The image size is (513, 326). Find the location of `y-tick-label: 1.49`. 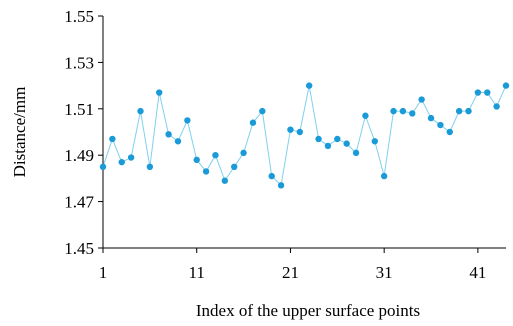

y-tick-label: 1.49 is located at coordinates (79, 155).